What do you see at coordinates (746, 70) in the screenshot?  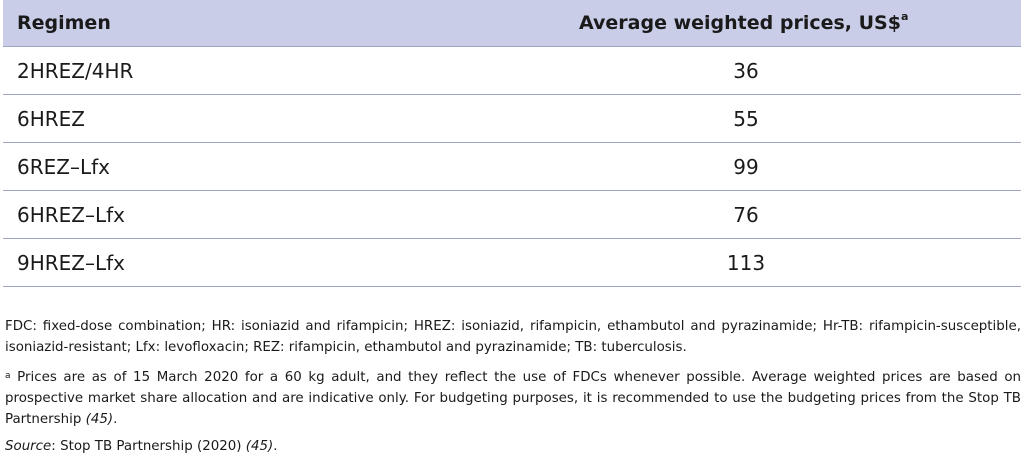 I see `cell-price: 36` at bounding box center [746, 70].